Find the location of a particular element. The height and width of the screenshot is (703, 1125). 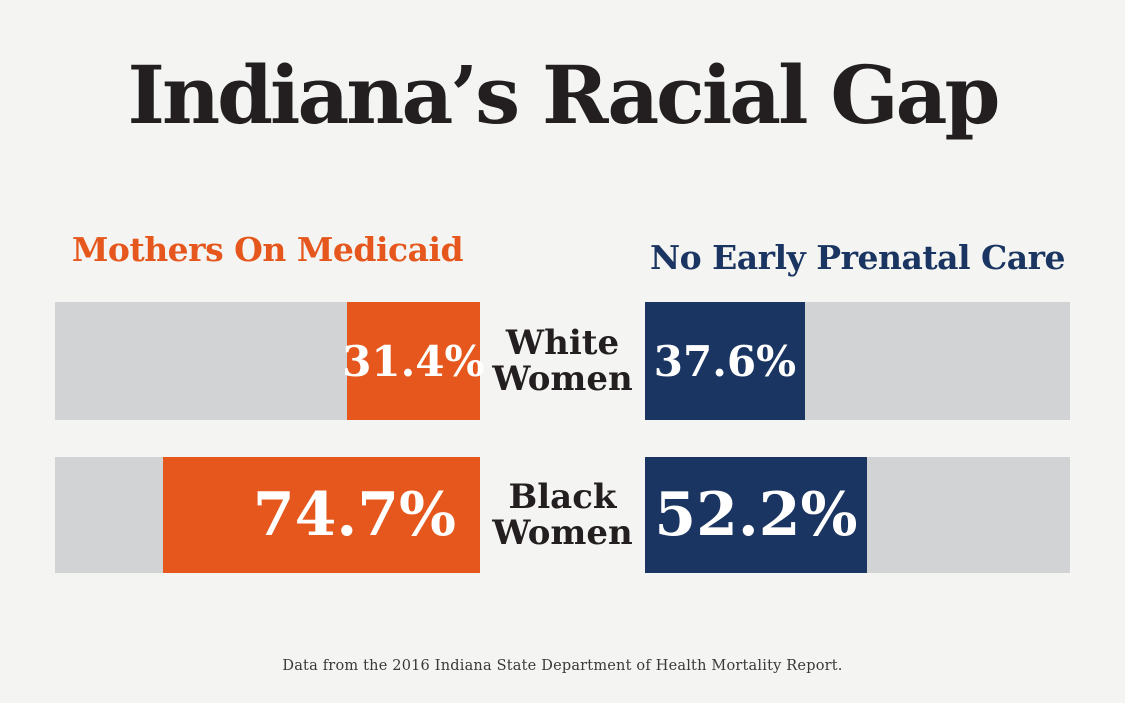

row-label-line1: White is located at coordinates (562, 342).